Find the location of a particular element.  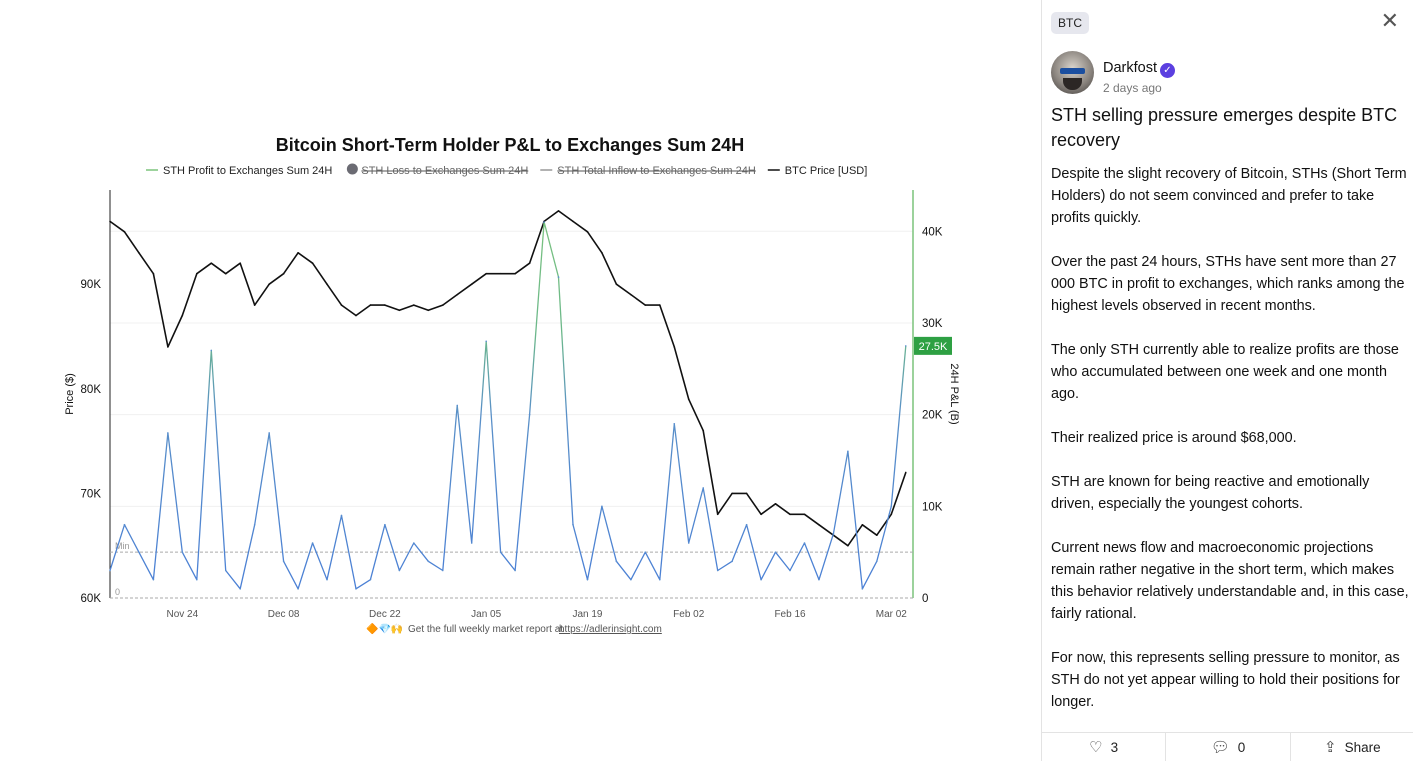

heart-icon: ♡ is located at coordinates (1096, 747).